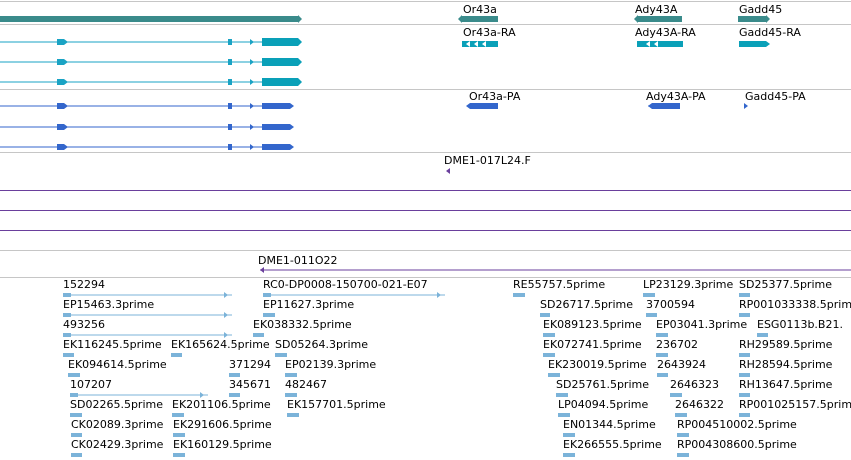 Image resolution: width=851 pixels, height=460 pixels. Describe the element at coordinates (770, 32) in the screenshot. I see `transcript-label: Gadd45-RA` at that location.